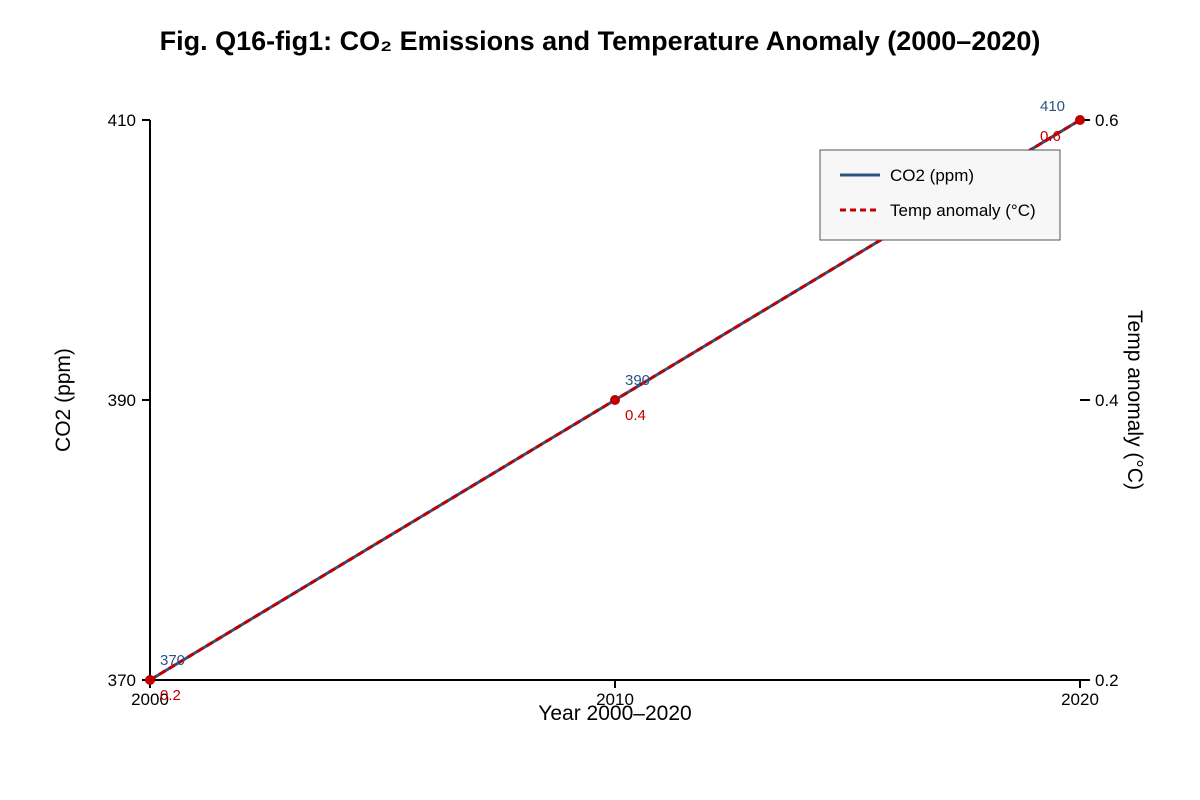 This screenshot has height=800, width=1200. I want to click on x-tick-label: 2010, so click(615, 699).